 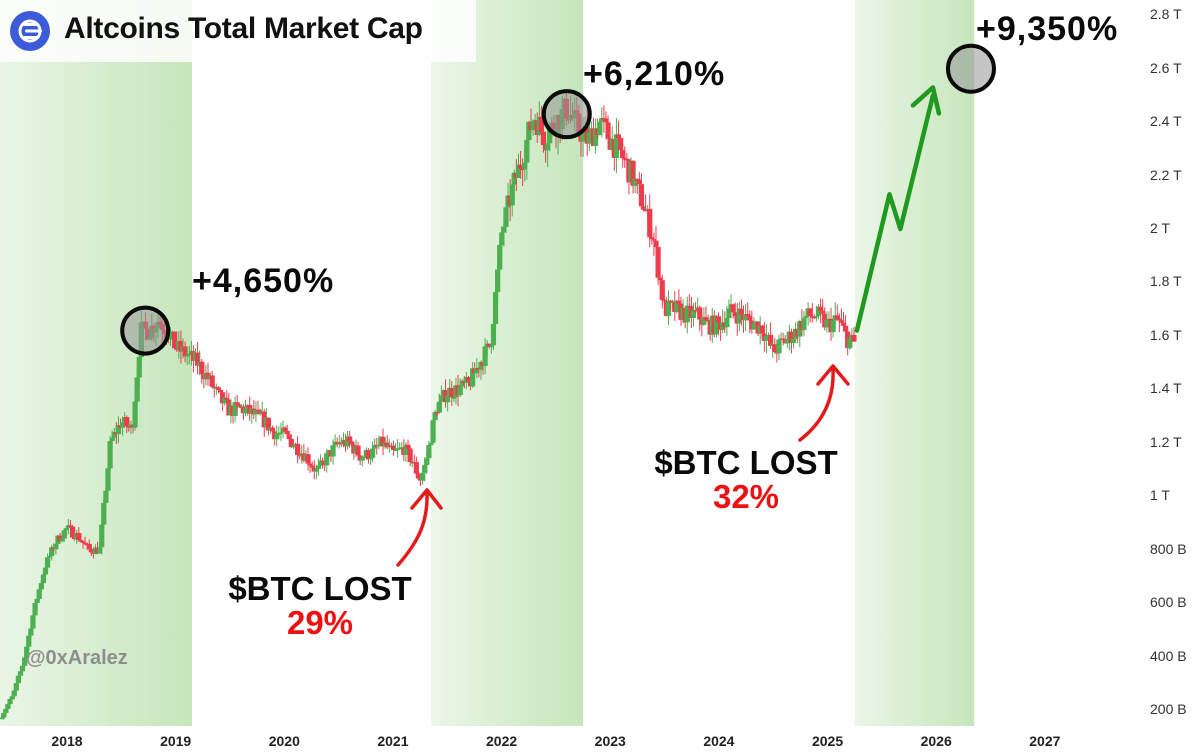 I want to click on annotation-btc-lost-2020: $BTC LOST 29%, so click(x=319, y=606).